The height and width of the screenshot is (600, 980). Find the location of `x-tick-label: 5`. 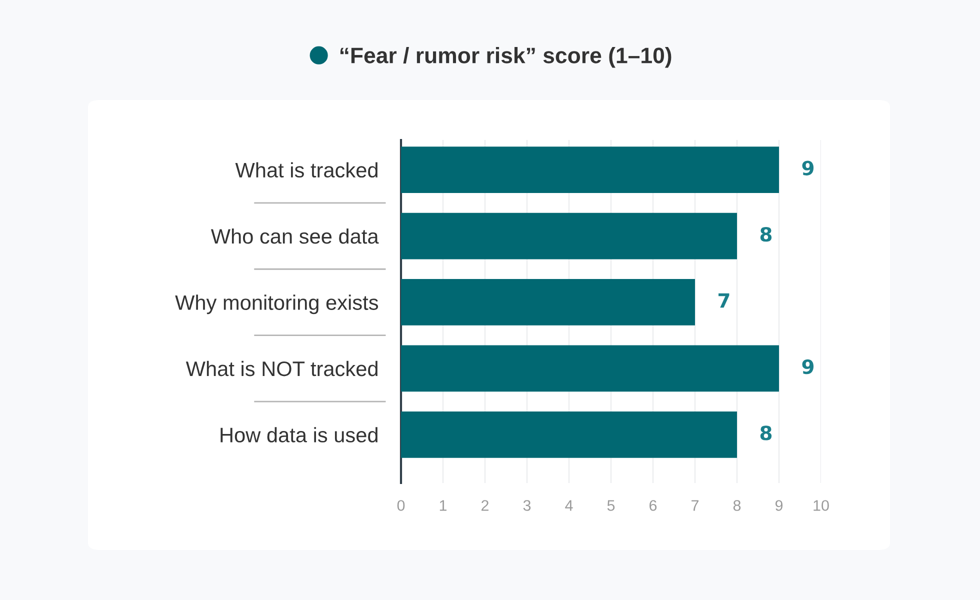

x-tick-label: 5 is located at coordinates (611, 505).